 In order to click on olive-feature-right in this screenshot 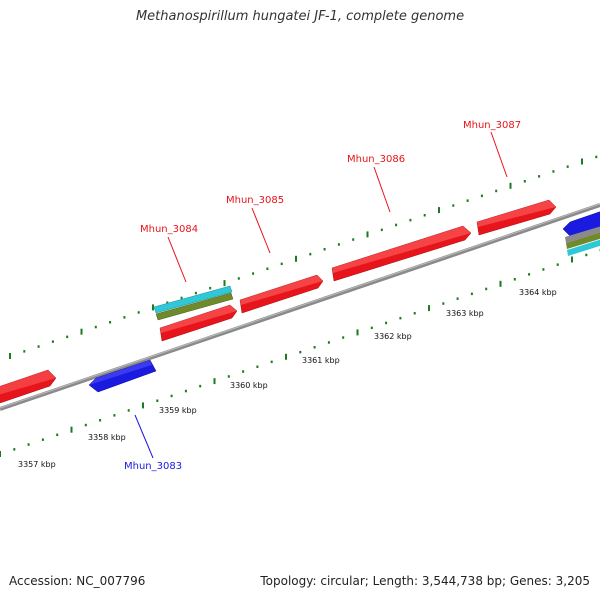, I will do `click(583, 240)`.